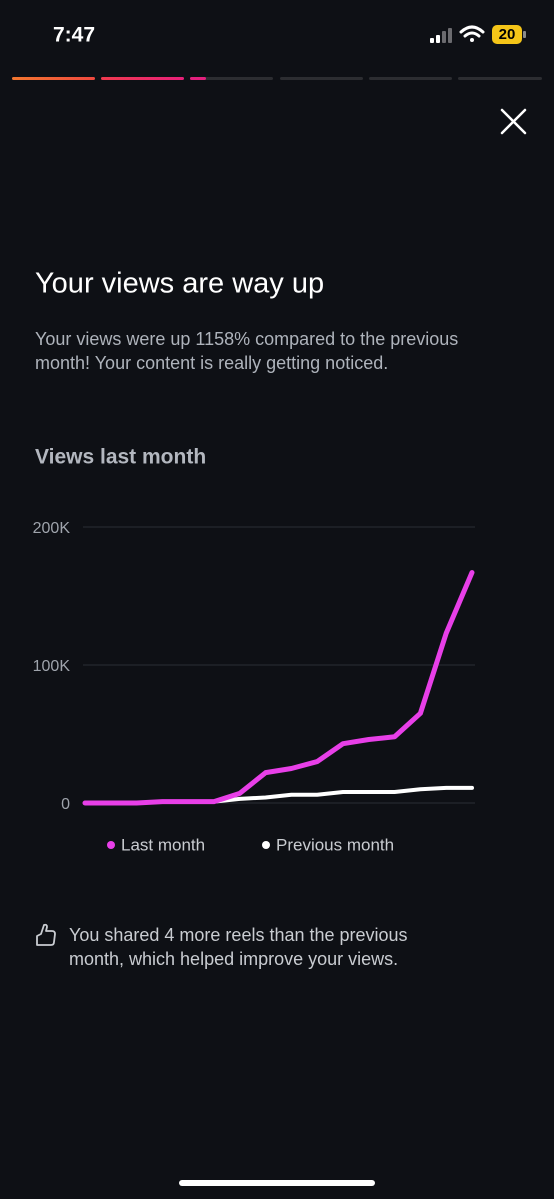  Describe the element at coordinates (233, 959) in the screenshot. I see `footnote-line: month, which helped improve your views.` at that location.